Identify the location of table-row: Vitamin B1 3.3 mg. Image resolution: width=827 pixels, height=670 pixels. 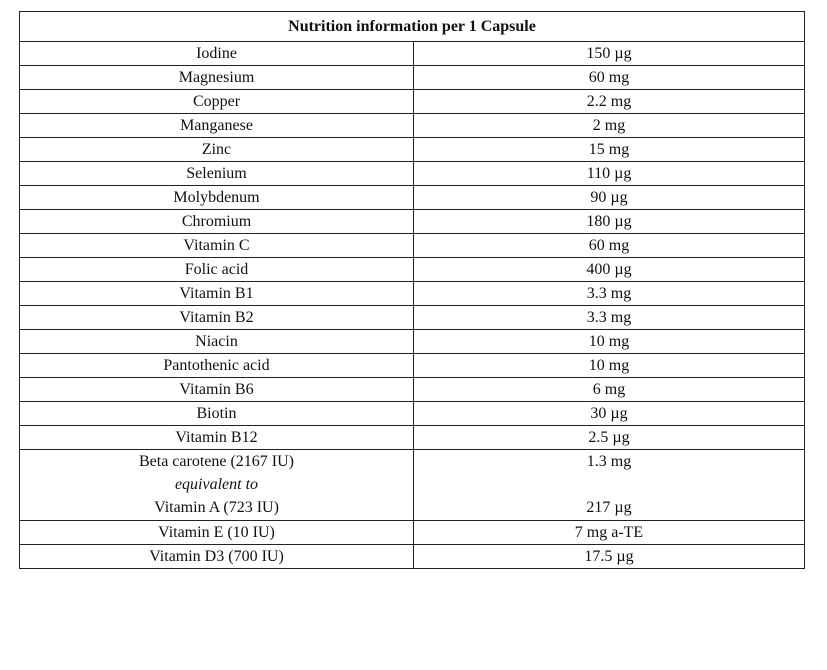
(412, 293).